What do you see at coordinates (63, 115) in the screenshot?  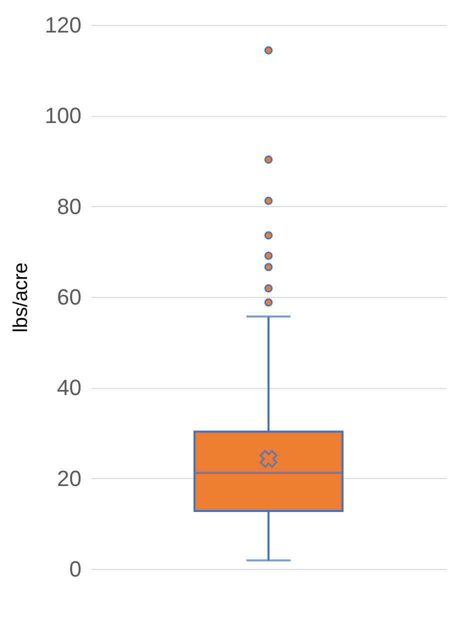 I see `y-tick-label: 100` at bounding box center [63, 115].